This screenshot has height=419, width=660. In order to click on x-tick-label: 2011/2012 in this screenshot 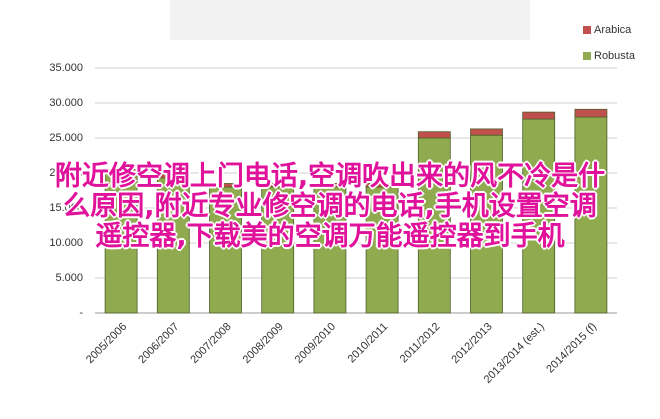, I will do `click(420, 343)`.